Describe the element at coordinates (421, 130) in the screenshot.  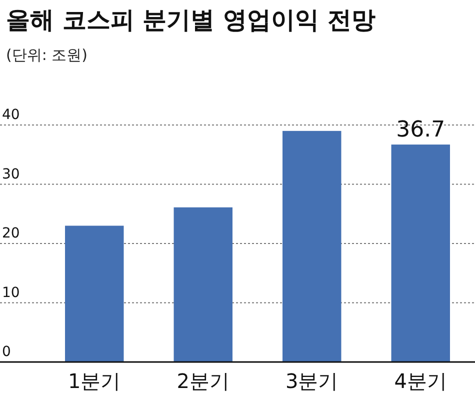
I see `data-label: 36.7` at that location.